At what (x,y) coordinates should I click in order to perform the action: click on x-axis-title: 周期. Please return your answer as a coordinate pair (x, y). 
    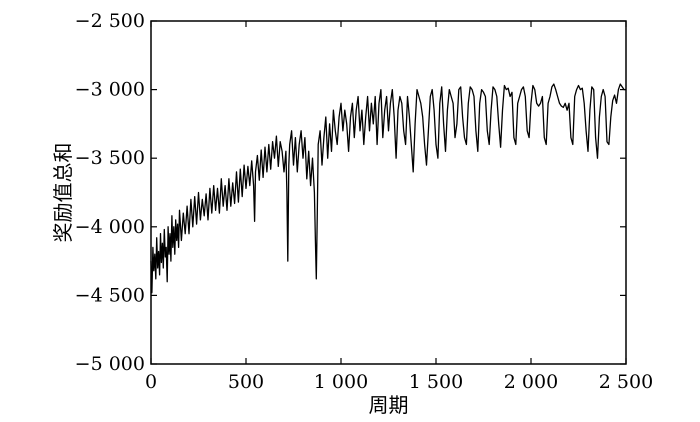
    Looking at the image, I should click on (389, 405).